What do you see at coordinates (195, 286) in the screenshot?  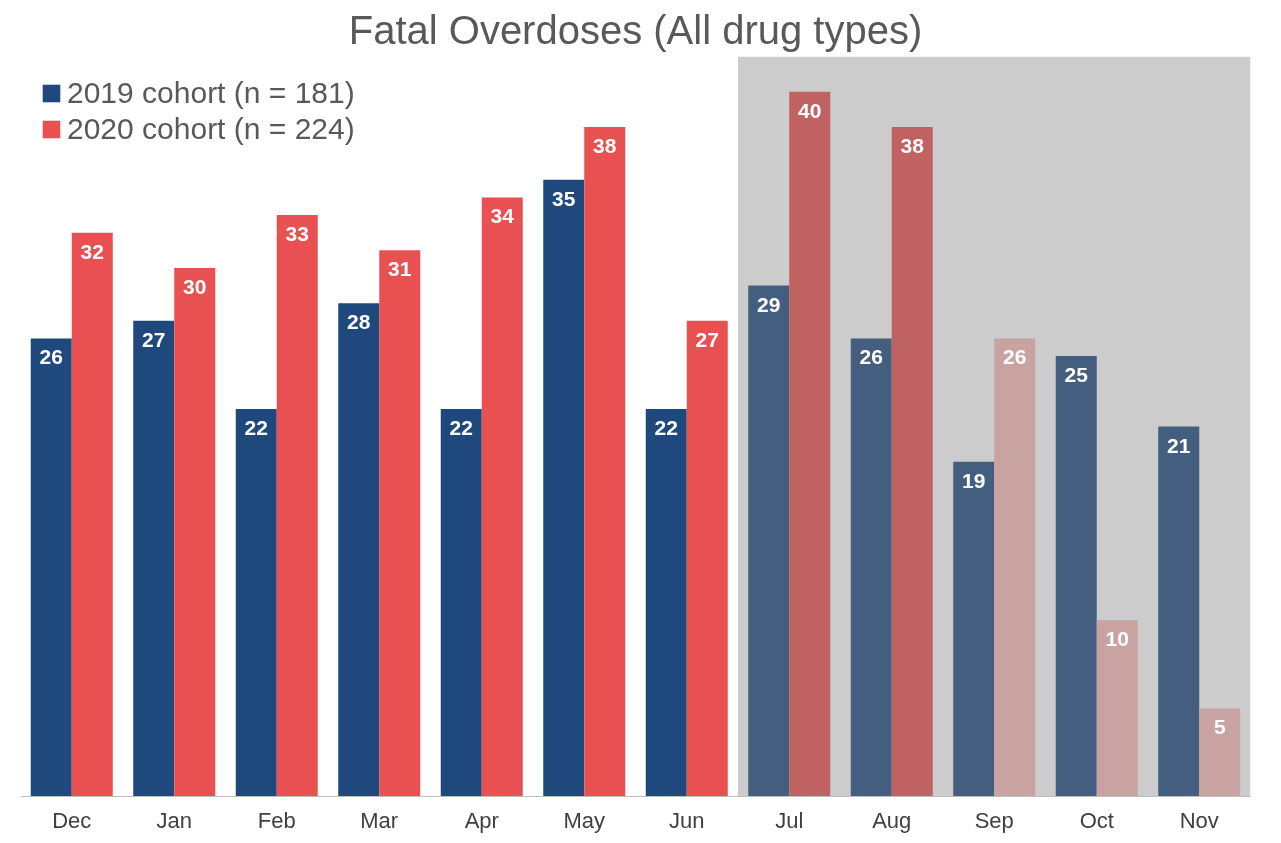 I see `data-label: 30` at bounding box center [195, 286].